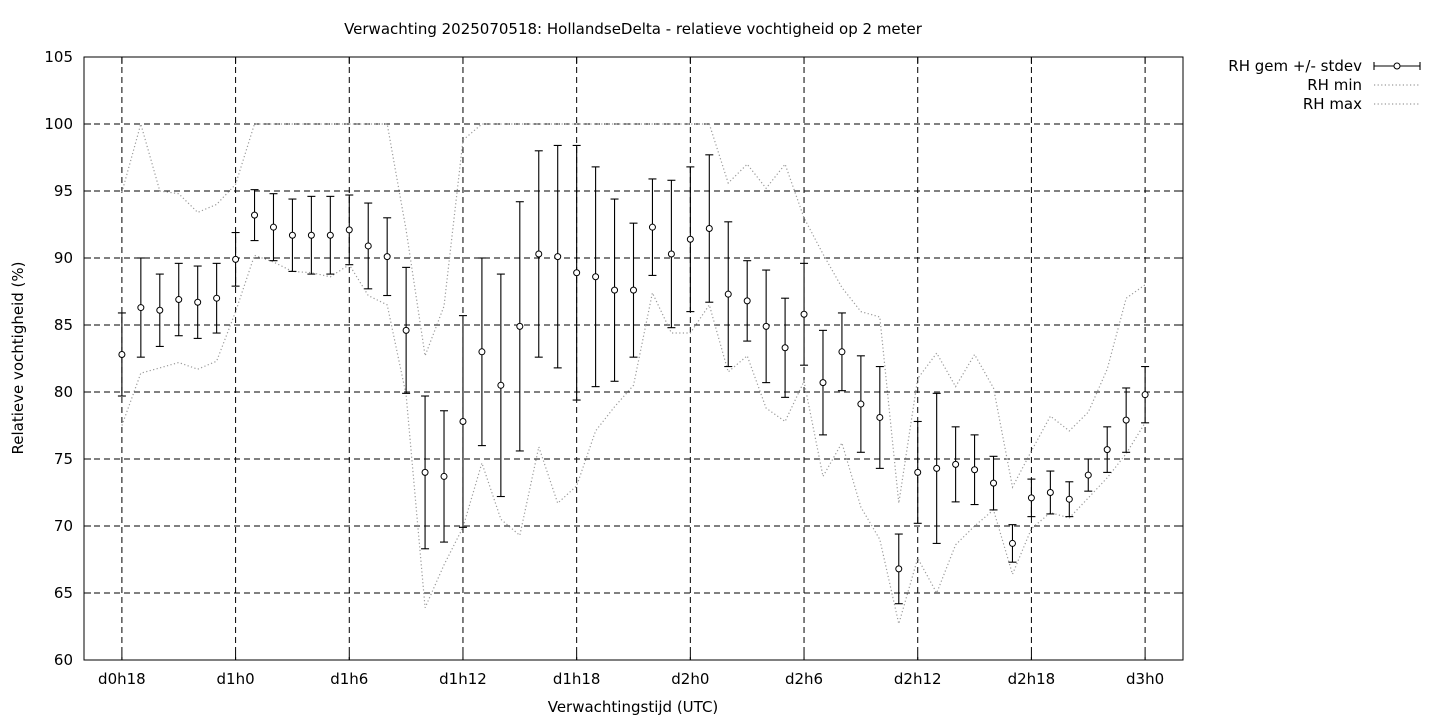 The height and width of the screenshot is (720, 1440). What do you see at coordinates (63, 593) in the screenshot?
I see `y-tick-label: 65` at bounding box center [63, 593].